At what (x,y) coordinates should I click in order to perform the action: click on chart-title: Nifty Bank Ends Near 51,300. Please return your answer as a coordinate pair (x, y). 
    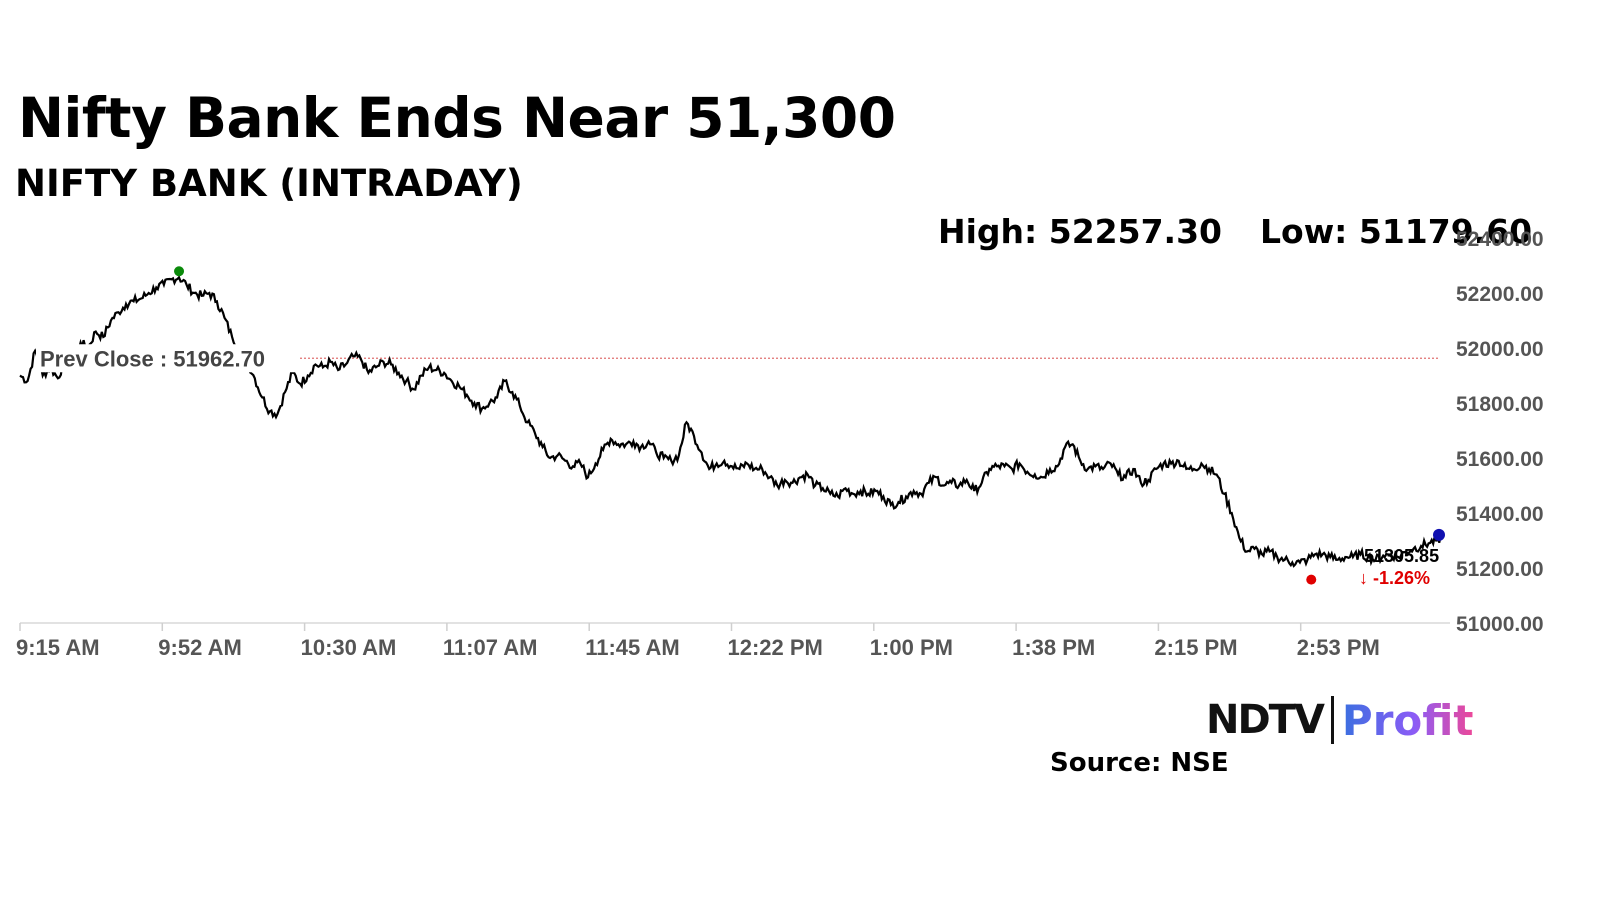
    Looking at the image, I should click on (457, 118).